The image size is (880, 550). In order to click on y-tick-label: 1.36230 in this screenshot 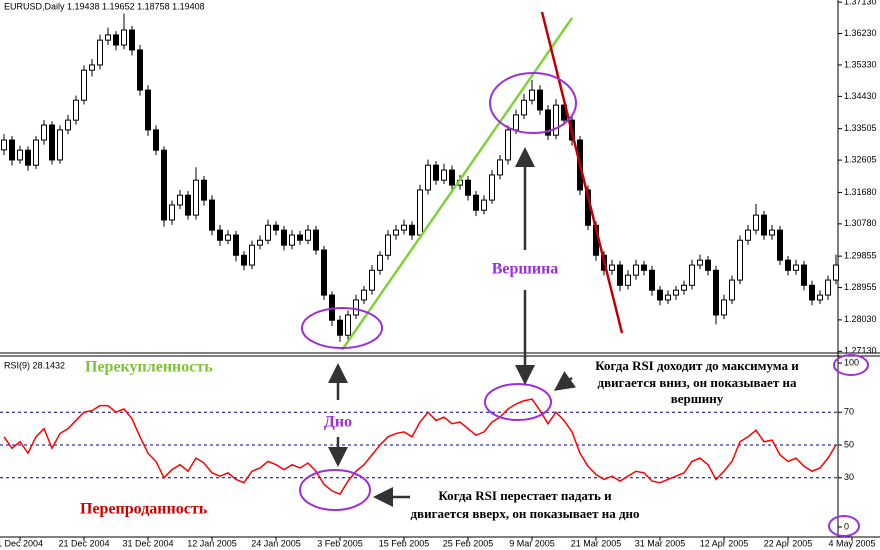, I will do `click(860, 33)`.